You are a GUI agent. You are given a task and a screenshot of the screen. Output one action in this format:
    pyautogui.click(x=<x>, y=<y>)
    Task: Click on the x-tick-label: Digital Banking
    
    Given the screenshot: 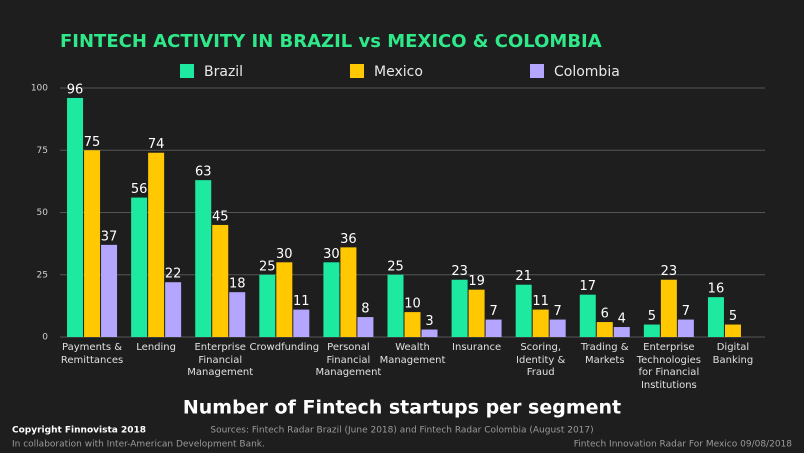 What is the action you would take?
    pyautogui.click(x=733, y=354)
    